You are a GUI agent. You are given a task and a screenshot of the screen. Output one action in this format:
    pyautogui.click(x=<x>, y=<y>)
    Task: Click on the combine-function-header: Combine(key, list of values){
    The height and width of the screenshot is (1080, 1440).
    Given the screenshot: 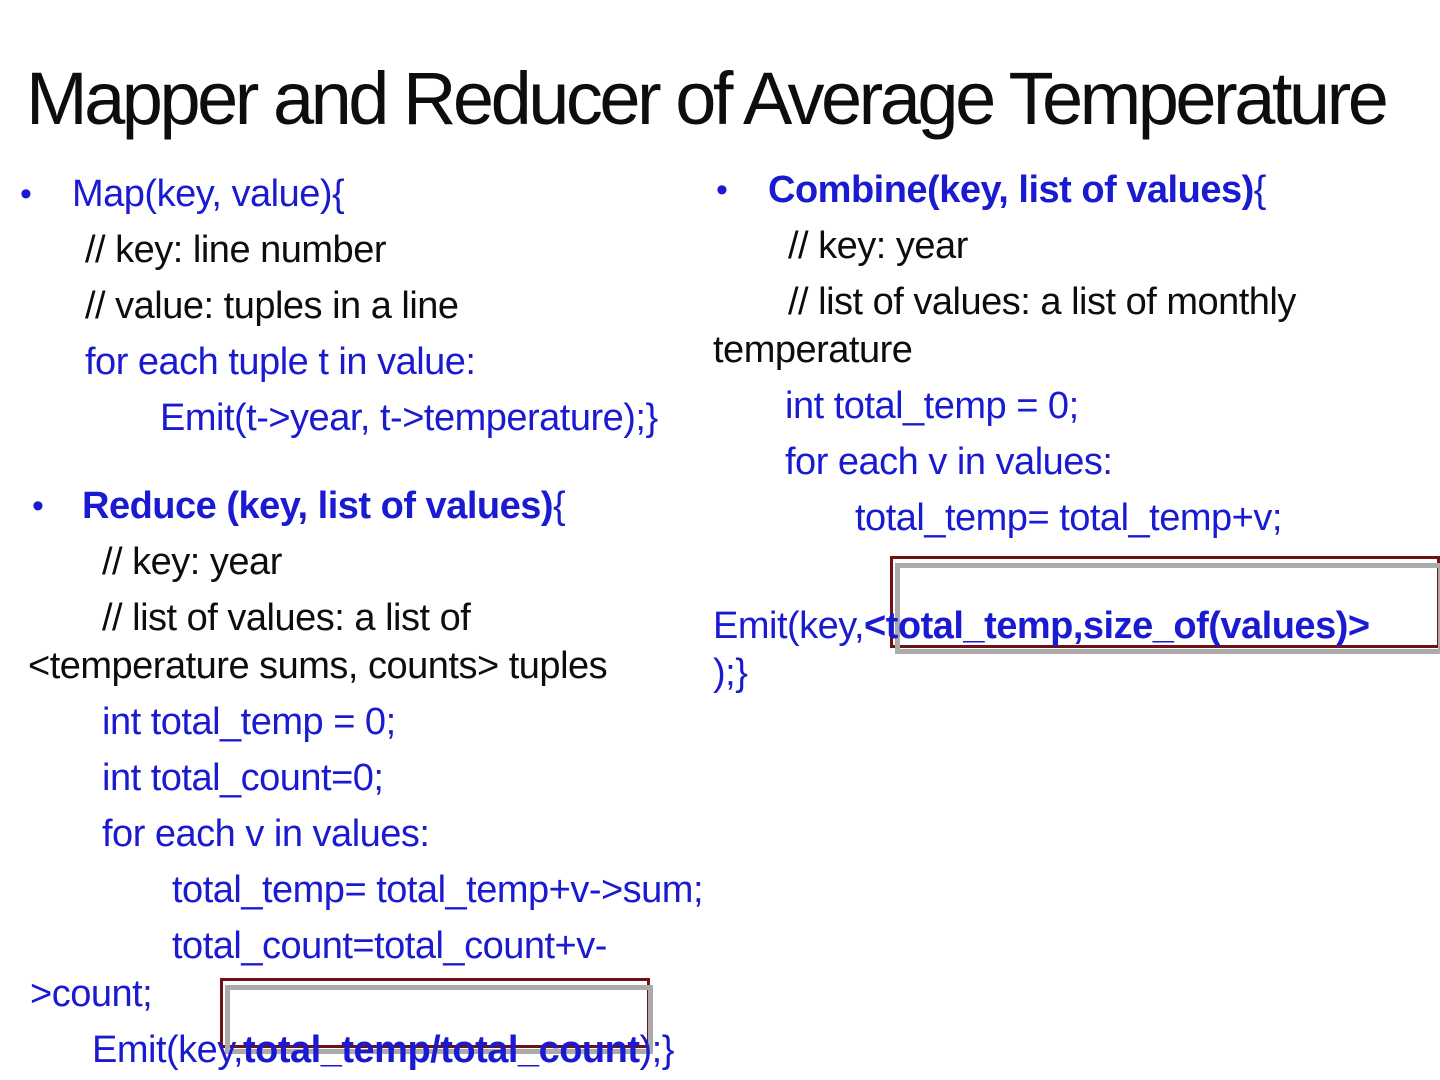 What is the action you would take?
    pyautogui.click(x=1017, y=190)
    